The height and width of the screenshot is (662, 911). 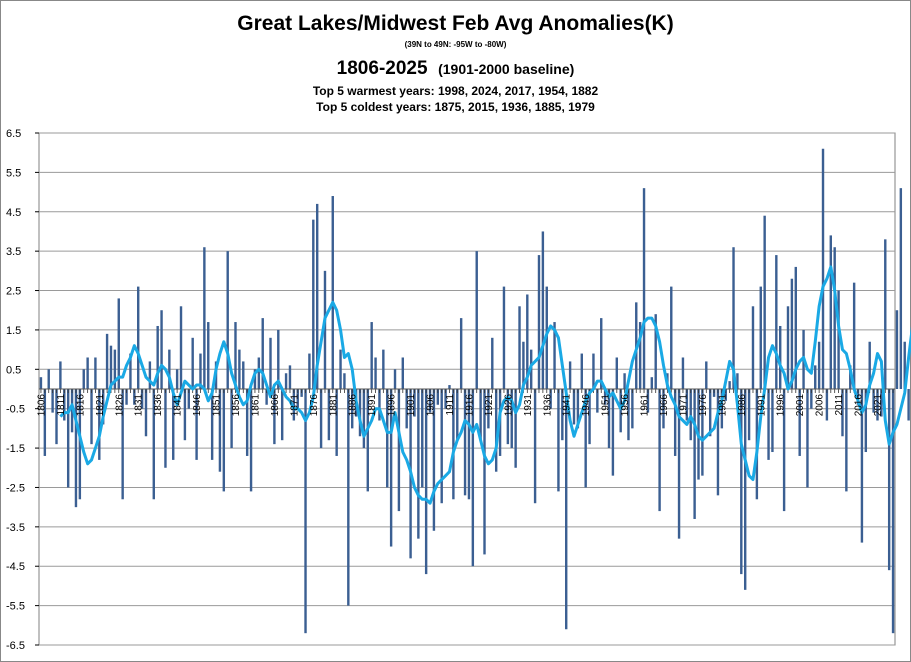 I want to click on x-tick-label: 1806, so click(x=41, y=405).